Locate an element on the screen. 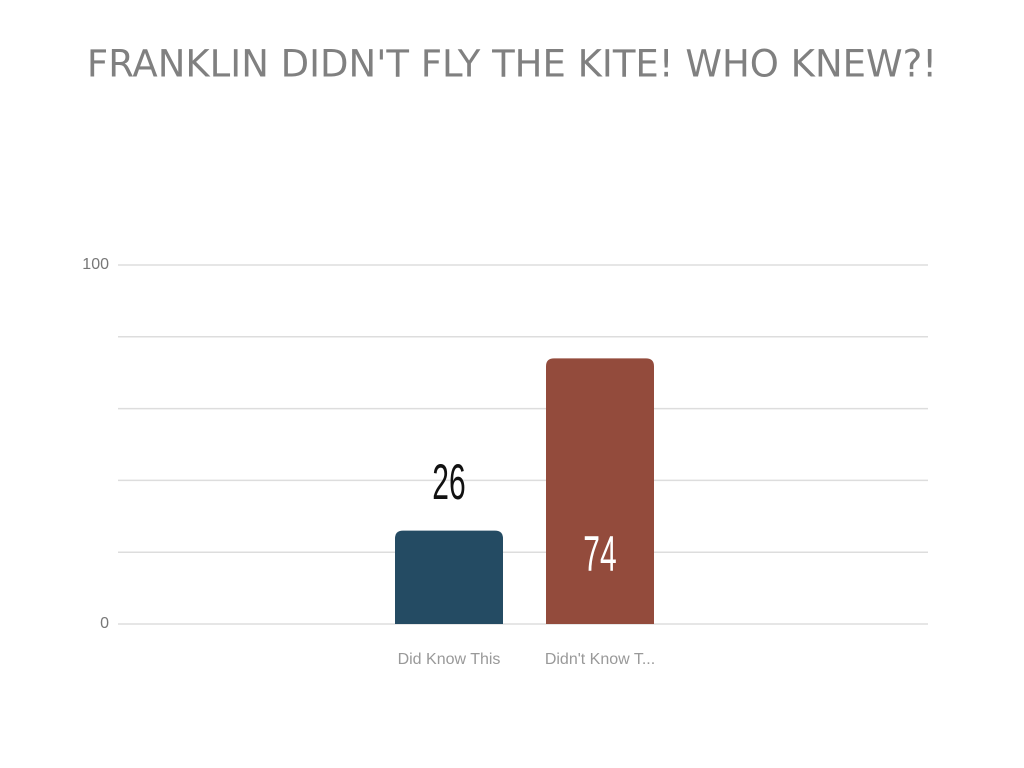  x-tick-label: Did Know This is located at coordinates (449, 659).